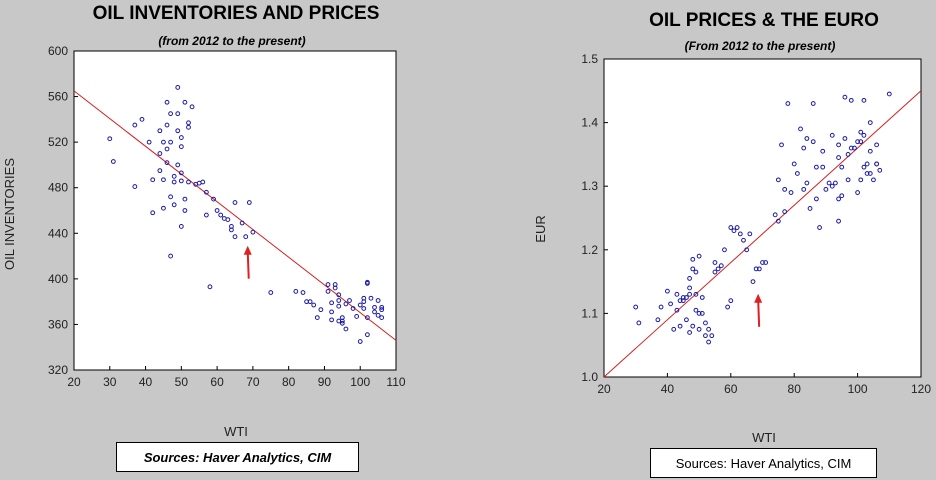  What do you see at coordinates (248, 265) in the screenshot?
I see `arrow-shaft` at bounding box center [248, 265].